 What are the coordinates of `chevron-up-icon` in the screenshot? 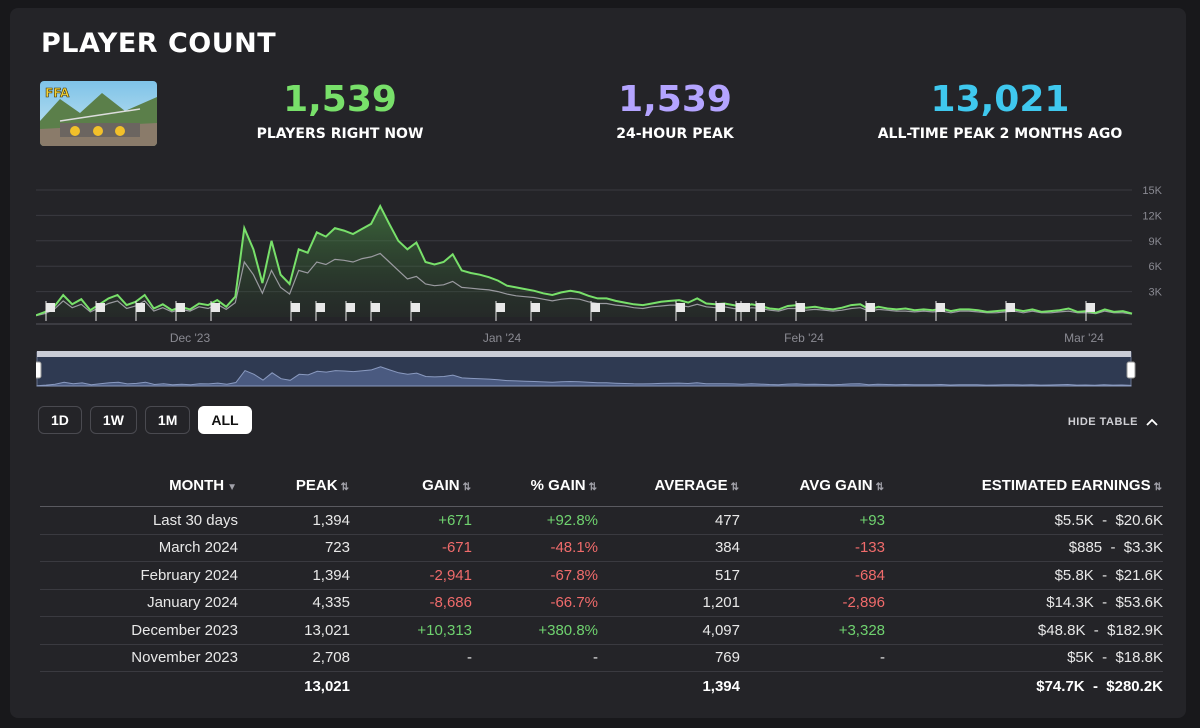 It's located at (1152, 422).